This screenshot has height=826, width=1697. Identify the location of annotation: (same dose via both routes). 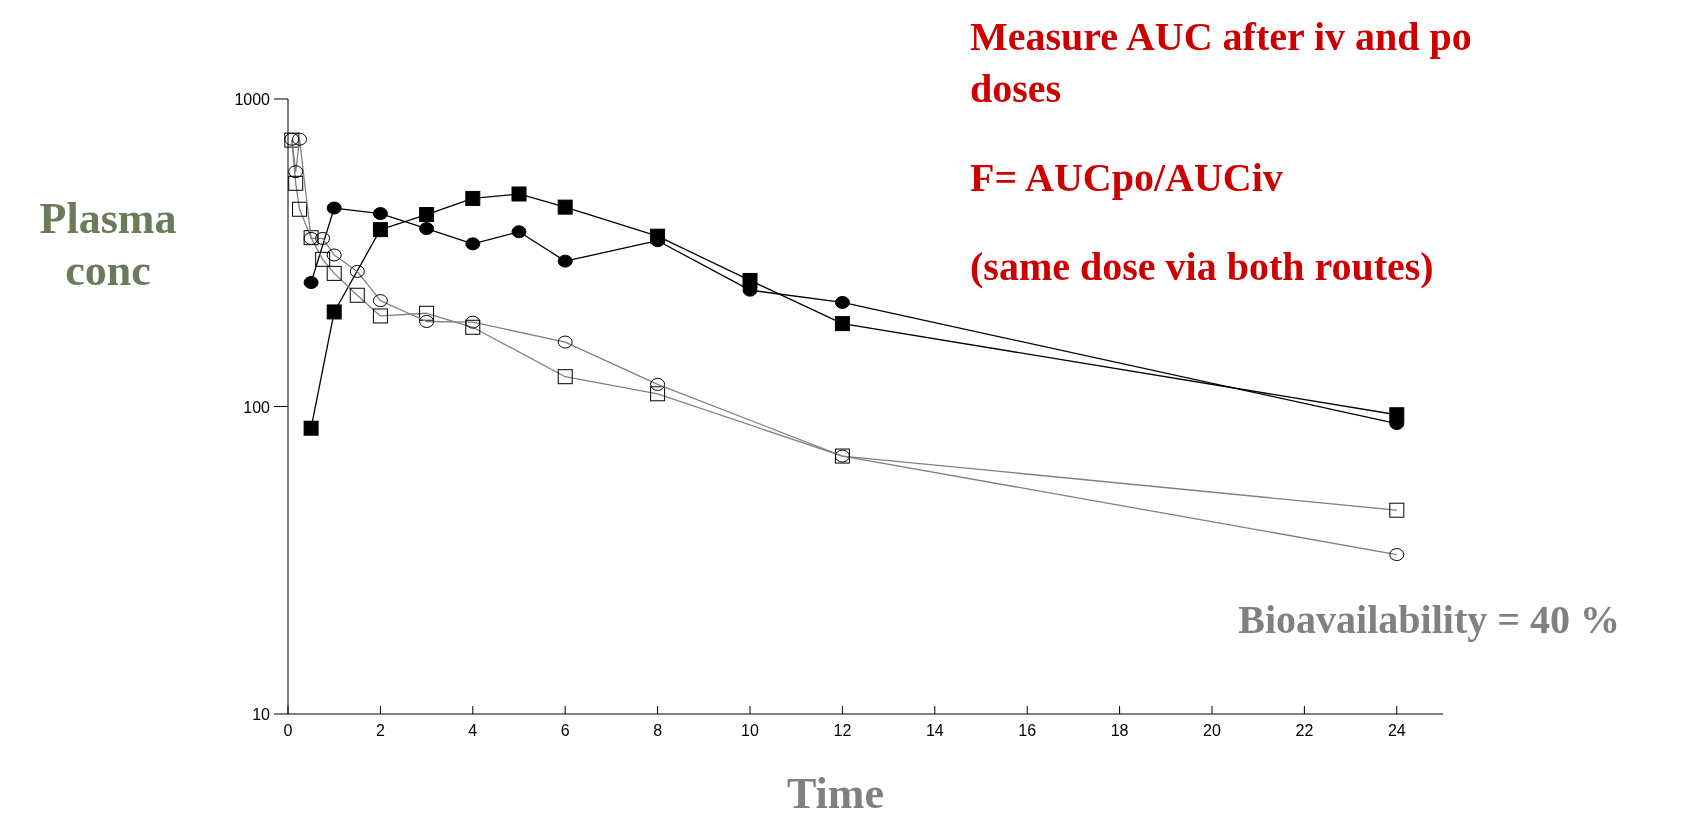
(1202, 266).